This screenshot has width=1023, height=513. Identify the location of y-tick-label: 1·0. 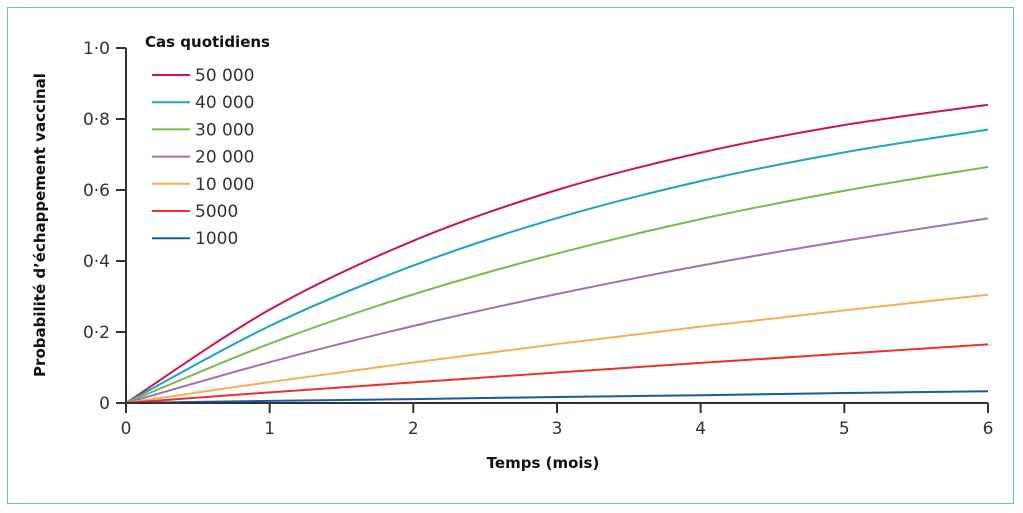
(96, 49).